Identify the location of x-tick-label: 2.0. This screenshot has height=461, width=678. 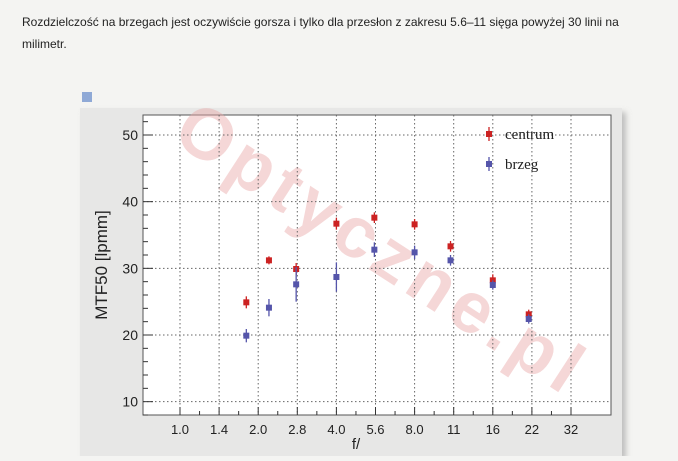
(258, 429).